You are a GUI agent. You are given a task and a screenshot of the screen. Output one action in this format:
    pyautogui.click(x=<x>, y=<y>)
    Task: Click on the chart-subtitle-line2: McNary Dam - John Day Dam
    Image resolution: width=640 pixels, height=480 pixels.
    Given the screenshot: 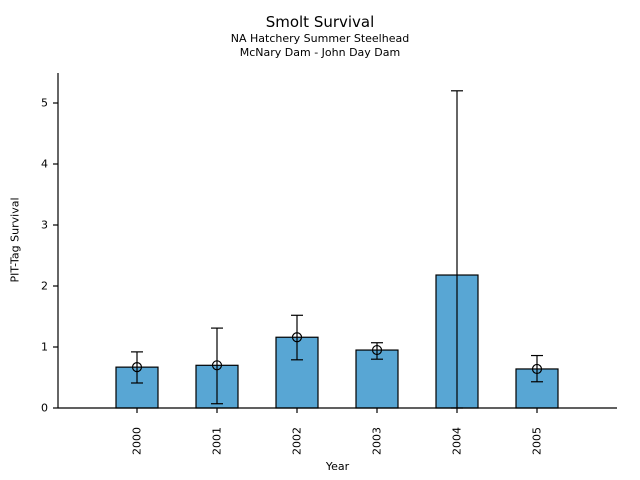 What is the action you would take?
    pyautogui.click(x=320, y=52)
    